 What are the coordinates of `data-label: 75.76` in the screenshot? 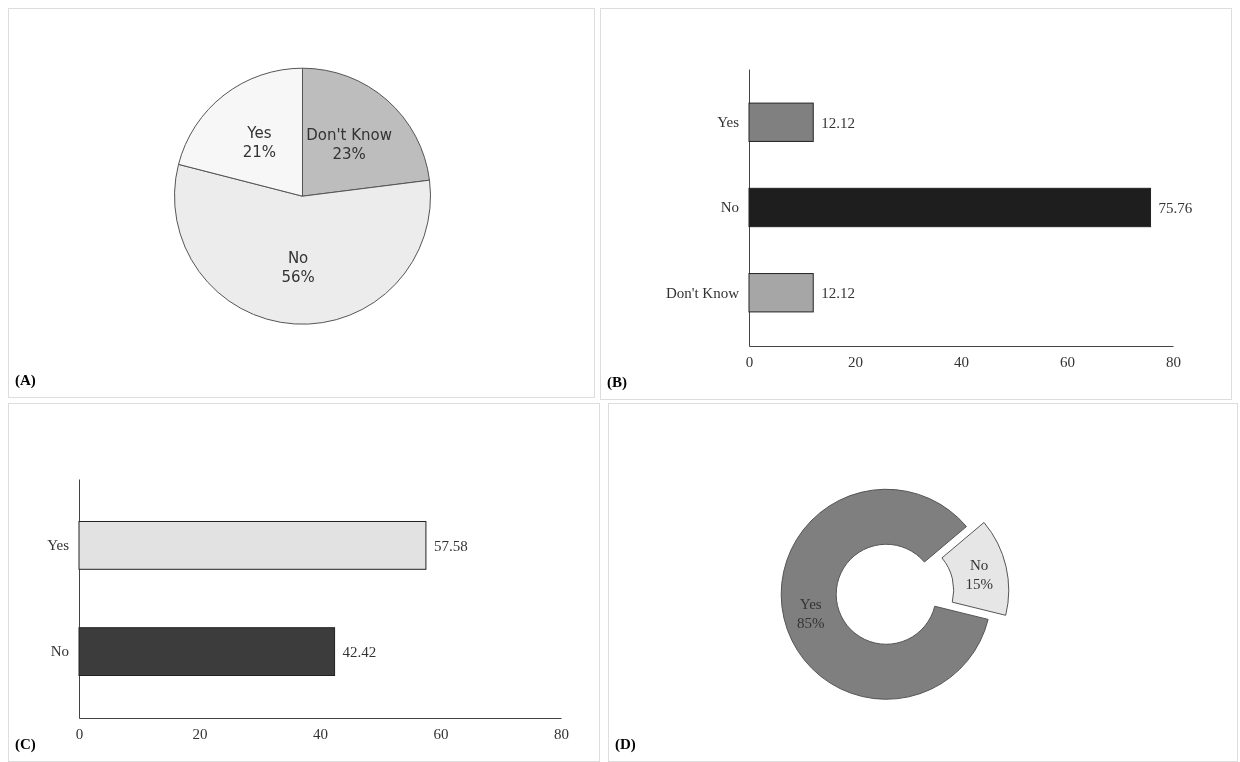 It's located at (1175, 207).